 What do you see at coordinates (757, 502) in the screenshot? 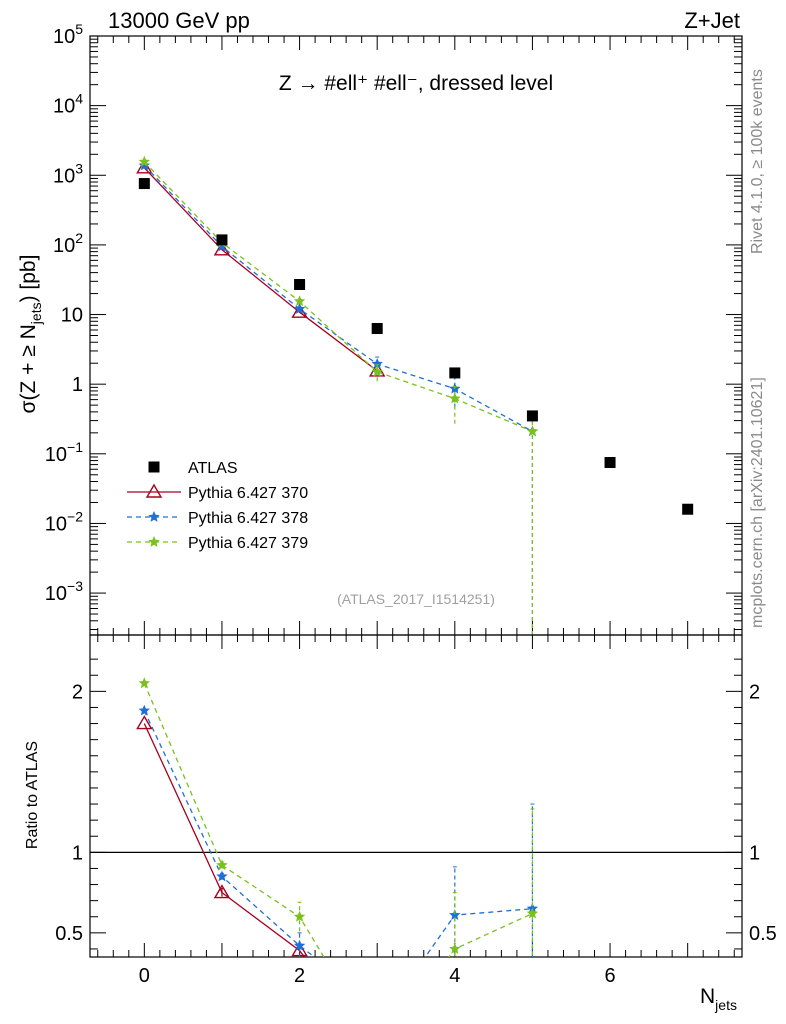
I see `mcplots-label: mcplots.cern.ch [arXiv:2401.10621]` at bounding box center [757, 502].